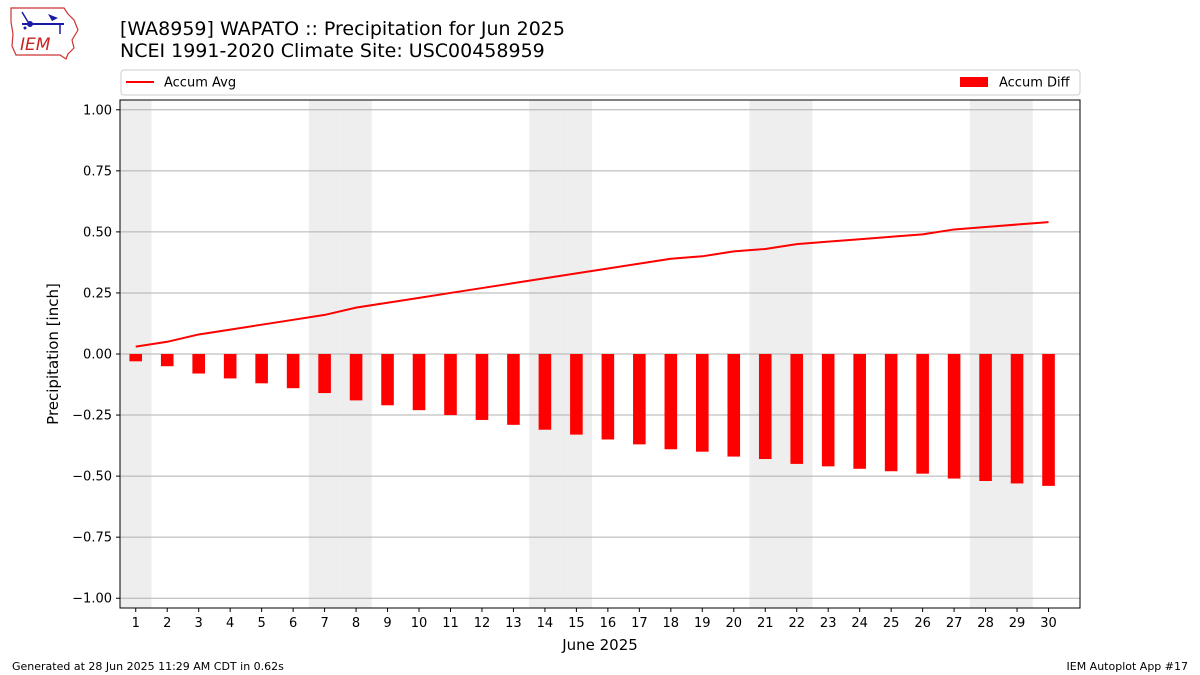 This screenshot has width=1200, height=675. I want to click on y-tick-label-2: 0.50, so click(97, 232).